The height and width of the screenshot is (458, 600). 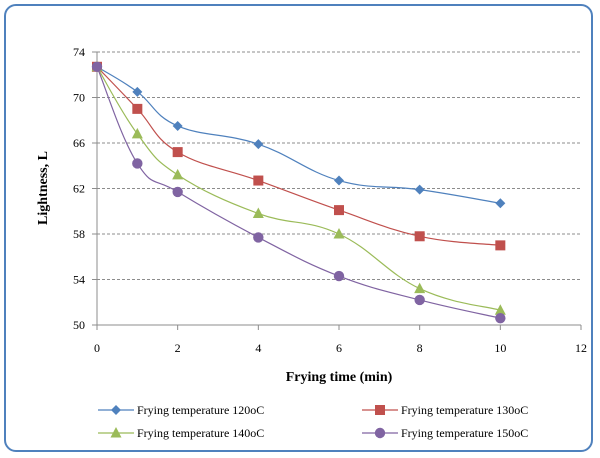 What do you see at coordinates (258, 237) in the screenshot?
I see `data-point-s4-x4` at bounding box center [258, 237].